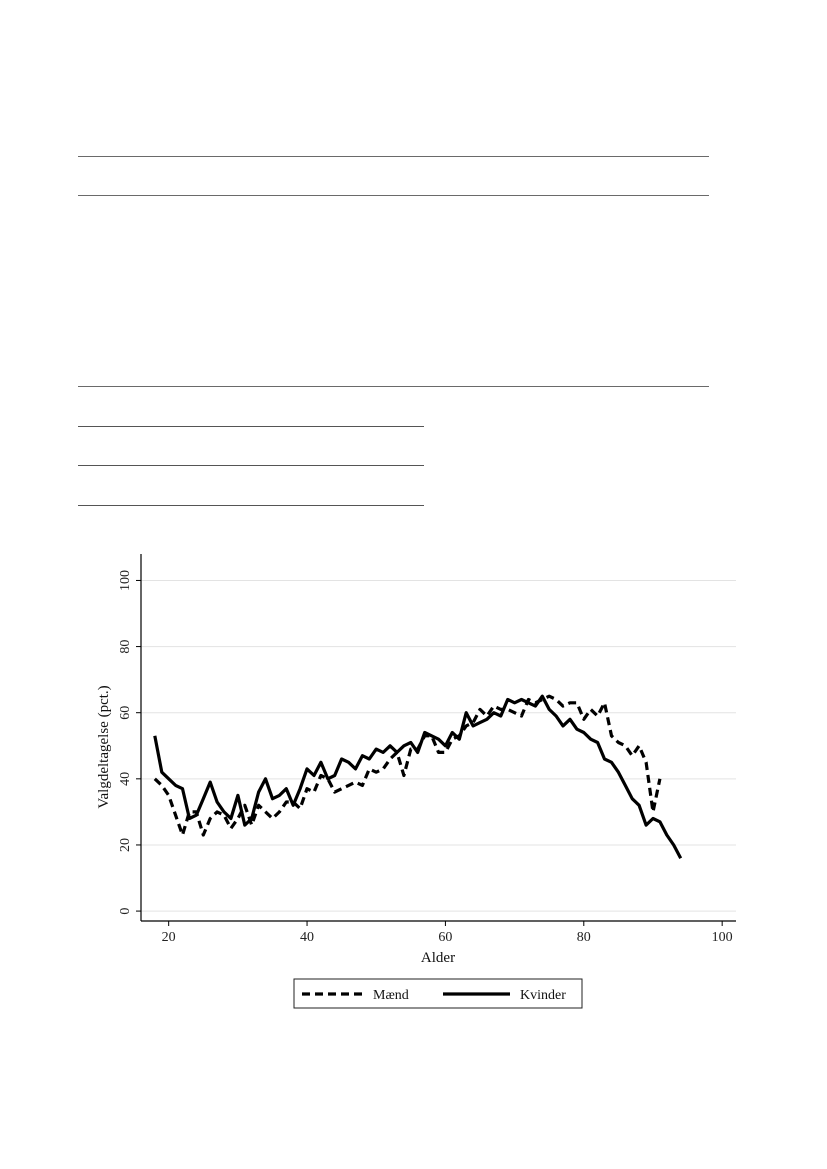  What do you see at coordinates (125, 713) in the screenshot?
I see `y-tick-label-60: 60` at bounding box center [125, 713].